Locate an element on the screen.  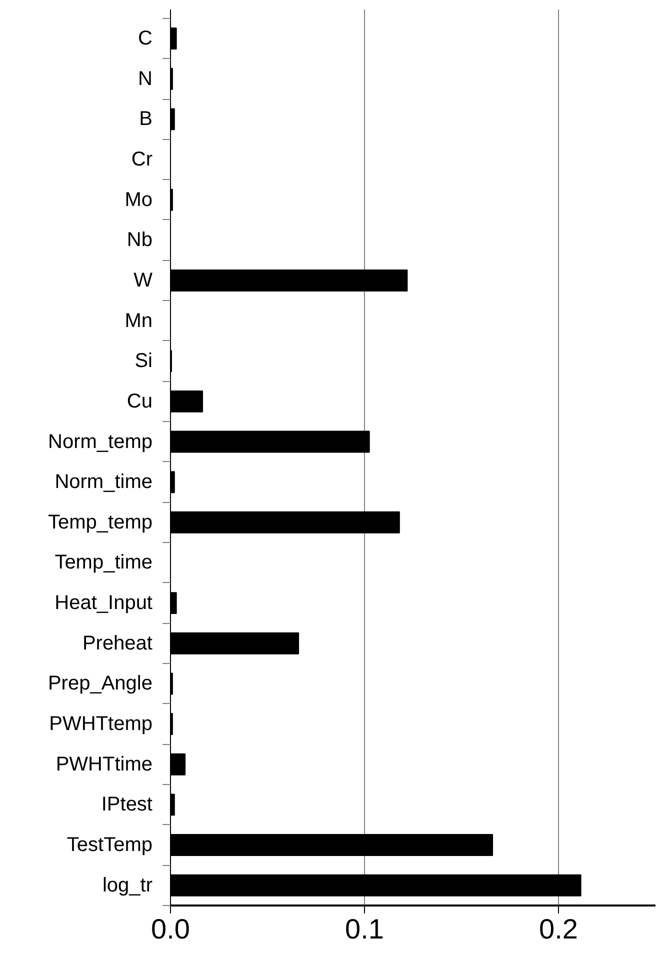
y-tick-label: Heat_Input is located at coordinates (103, 603).